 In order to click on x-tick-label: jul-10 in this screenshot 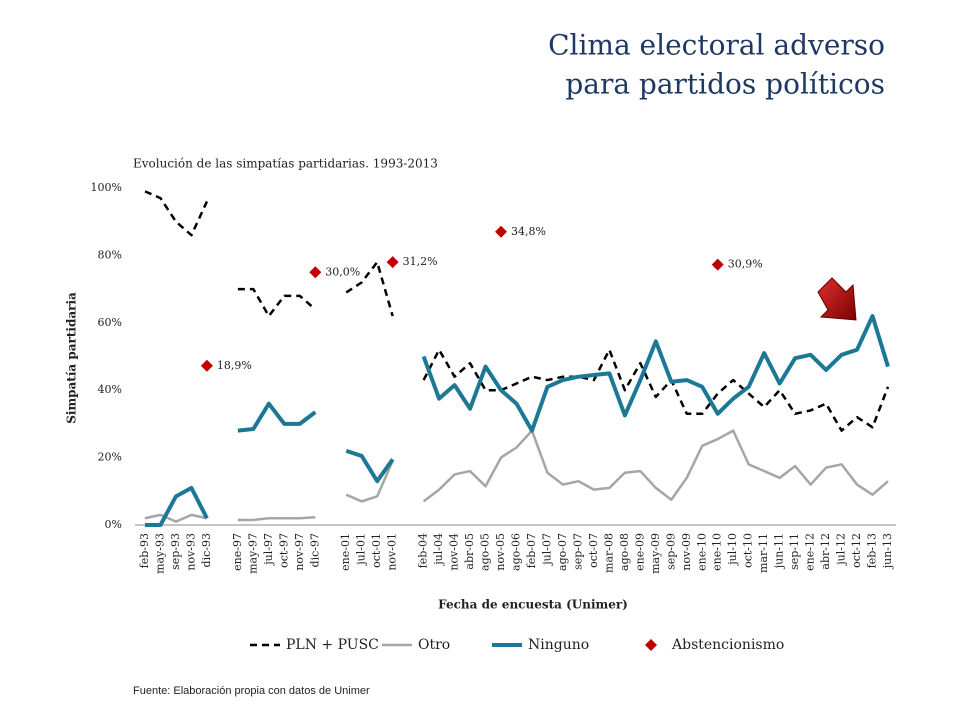, I will do `click(732, 550)`.